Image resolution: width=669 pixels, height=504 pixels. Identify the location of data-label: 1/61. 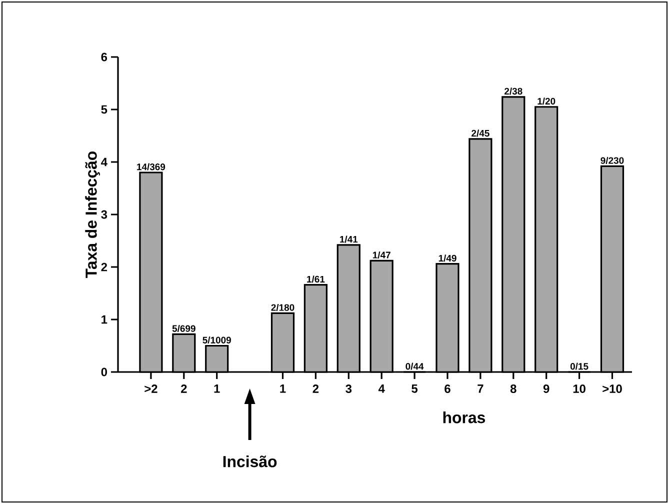
(316, 279).